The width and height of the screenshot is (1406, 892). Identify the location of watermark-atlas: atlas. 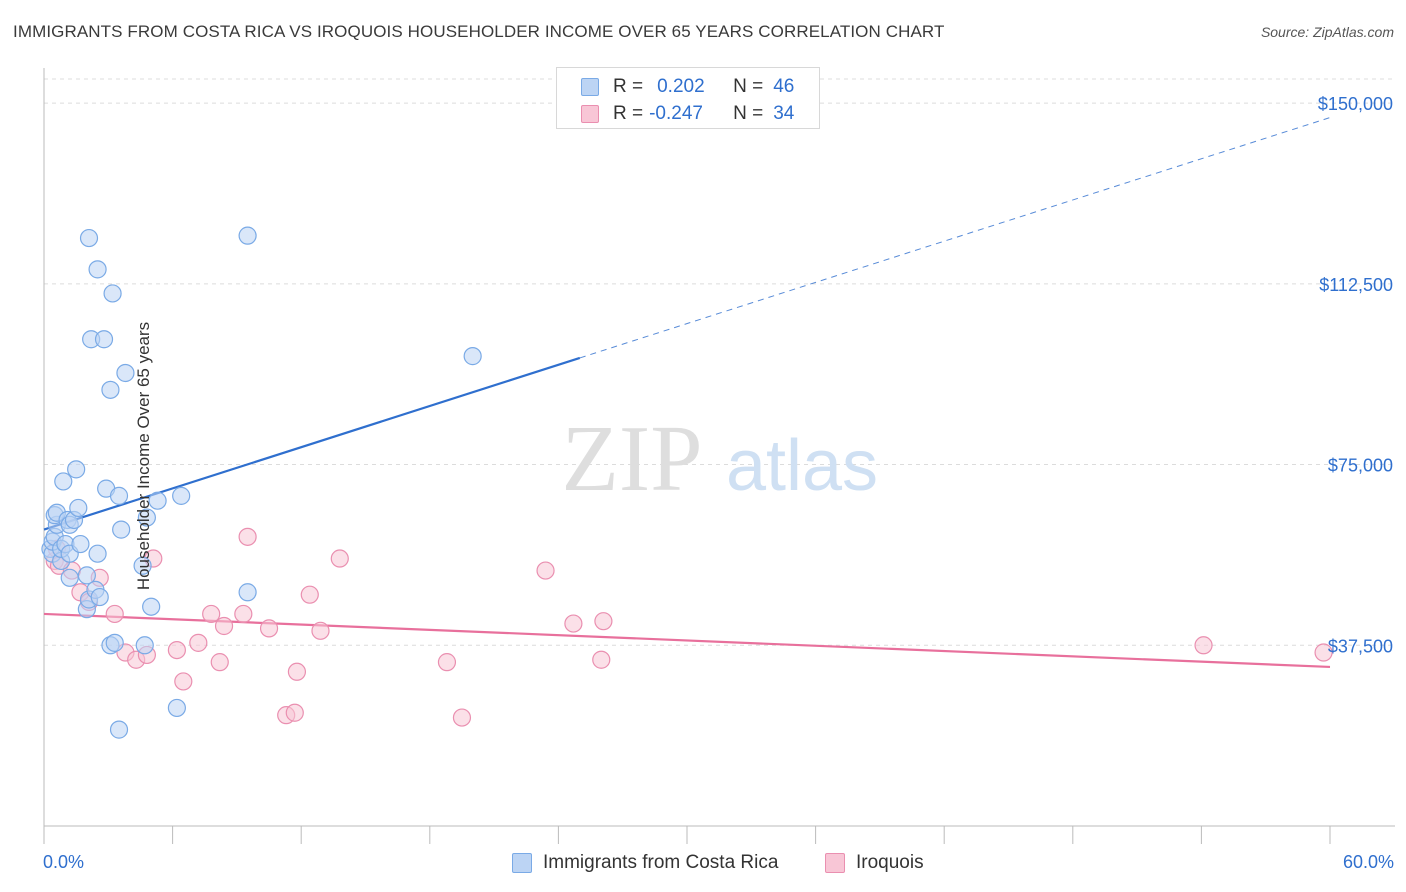
(802, 466).